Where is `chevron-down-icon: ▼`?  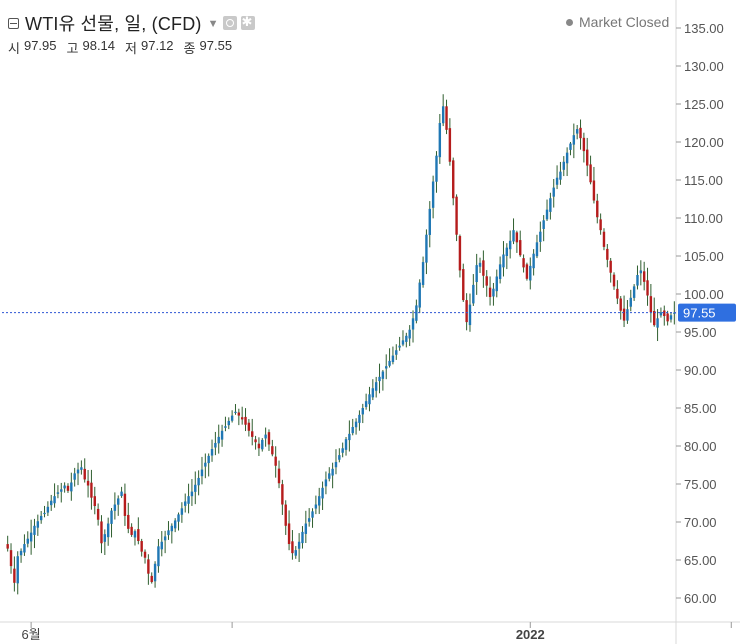
chevron-down-icon: ▼ is located at coordinates (213, 24).